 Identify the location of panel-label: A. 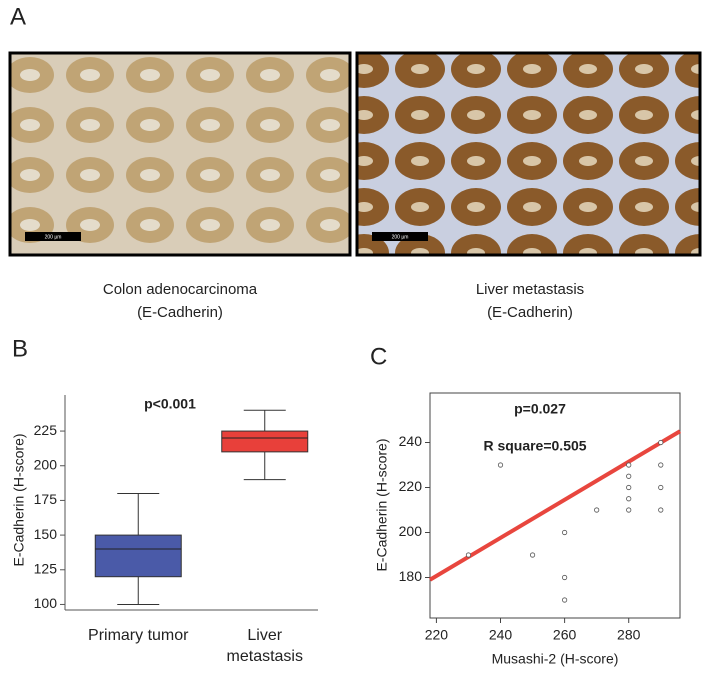
(18, 16).